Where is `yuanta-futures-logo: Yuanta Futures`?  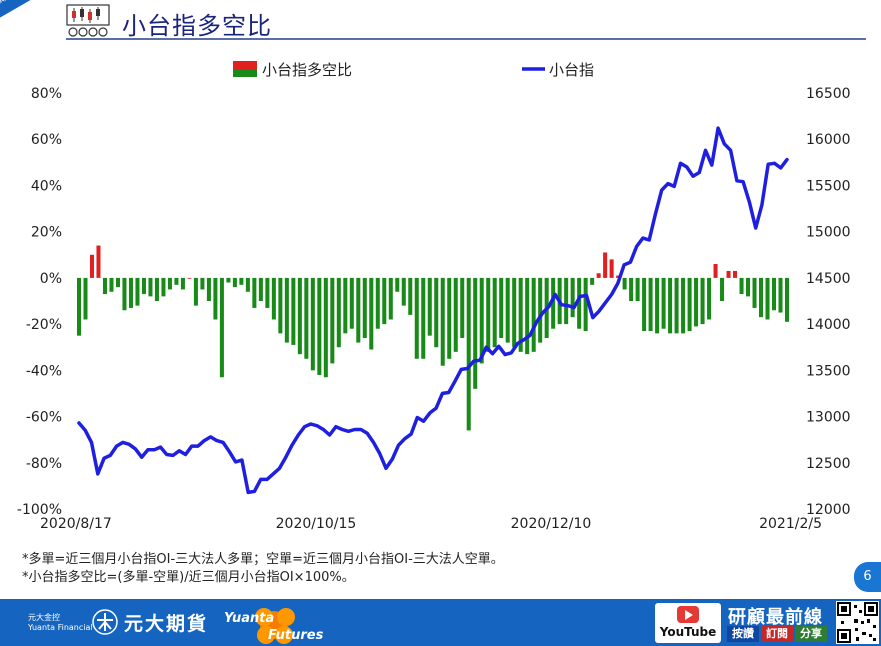 yuanta-futures-logo: Yuanta Futures is located at coordinates (274, 626).